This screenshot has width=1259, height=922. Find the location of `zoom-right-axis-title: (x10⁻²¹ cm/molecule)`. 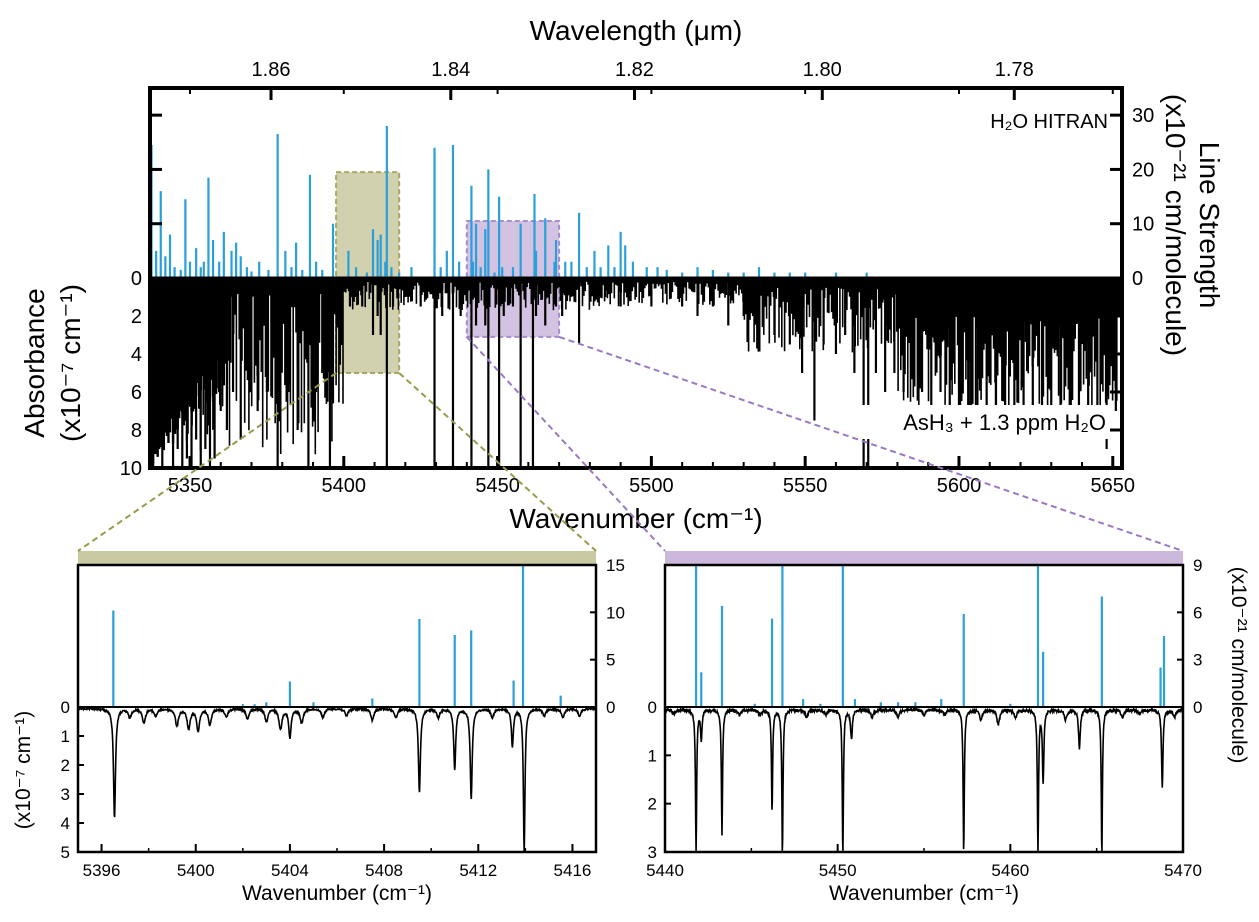

zoom-right-axis-title: (x10⁻²¹ cm/molecule) is located at coordinates (1238, 665).